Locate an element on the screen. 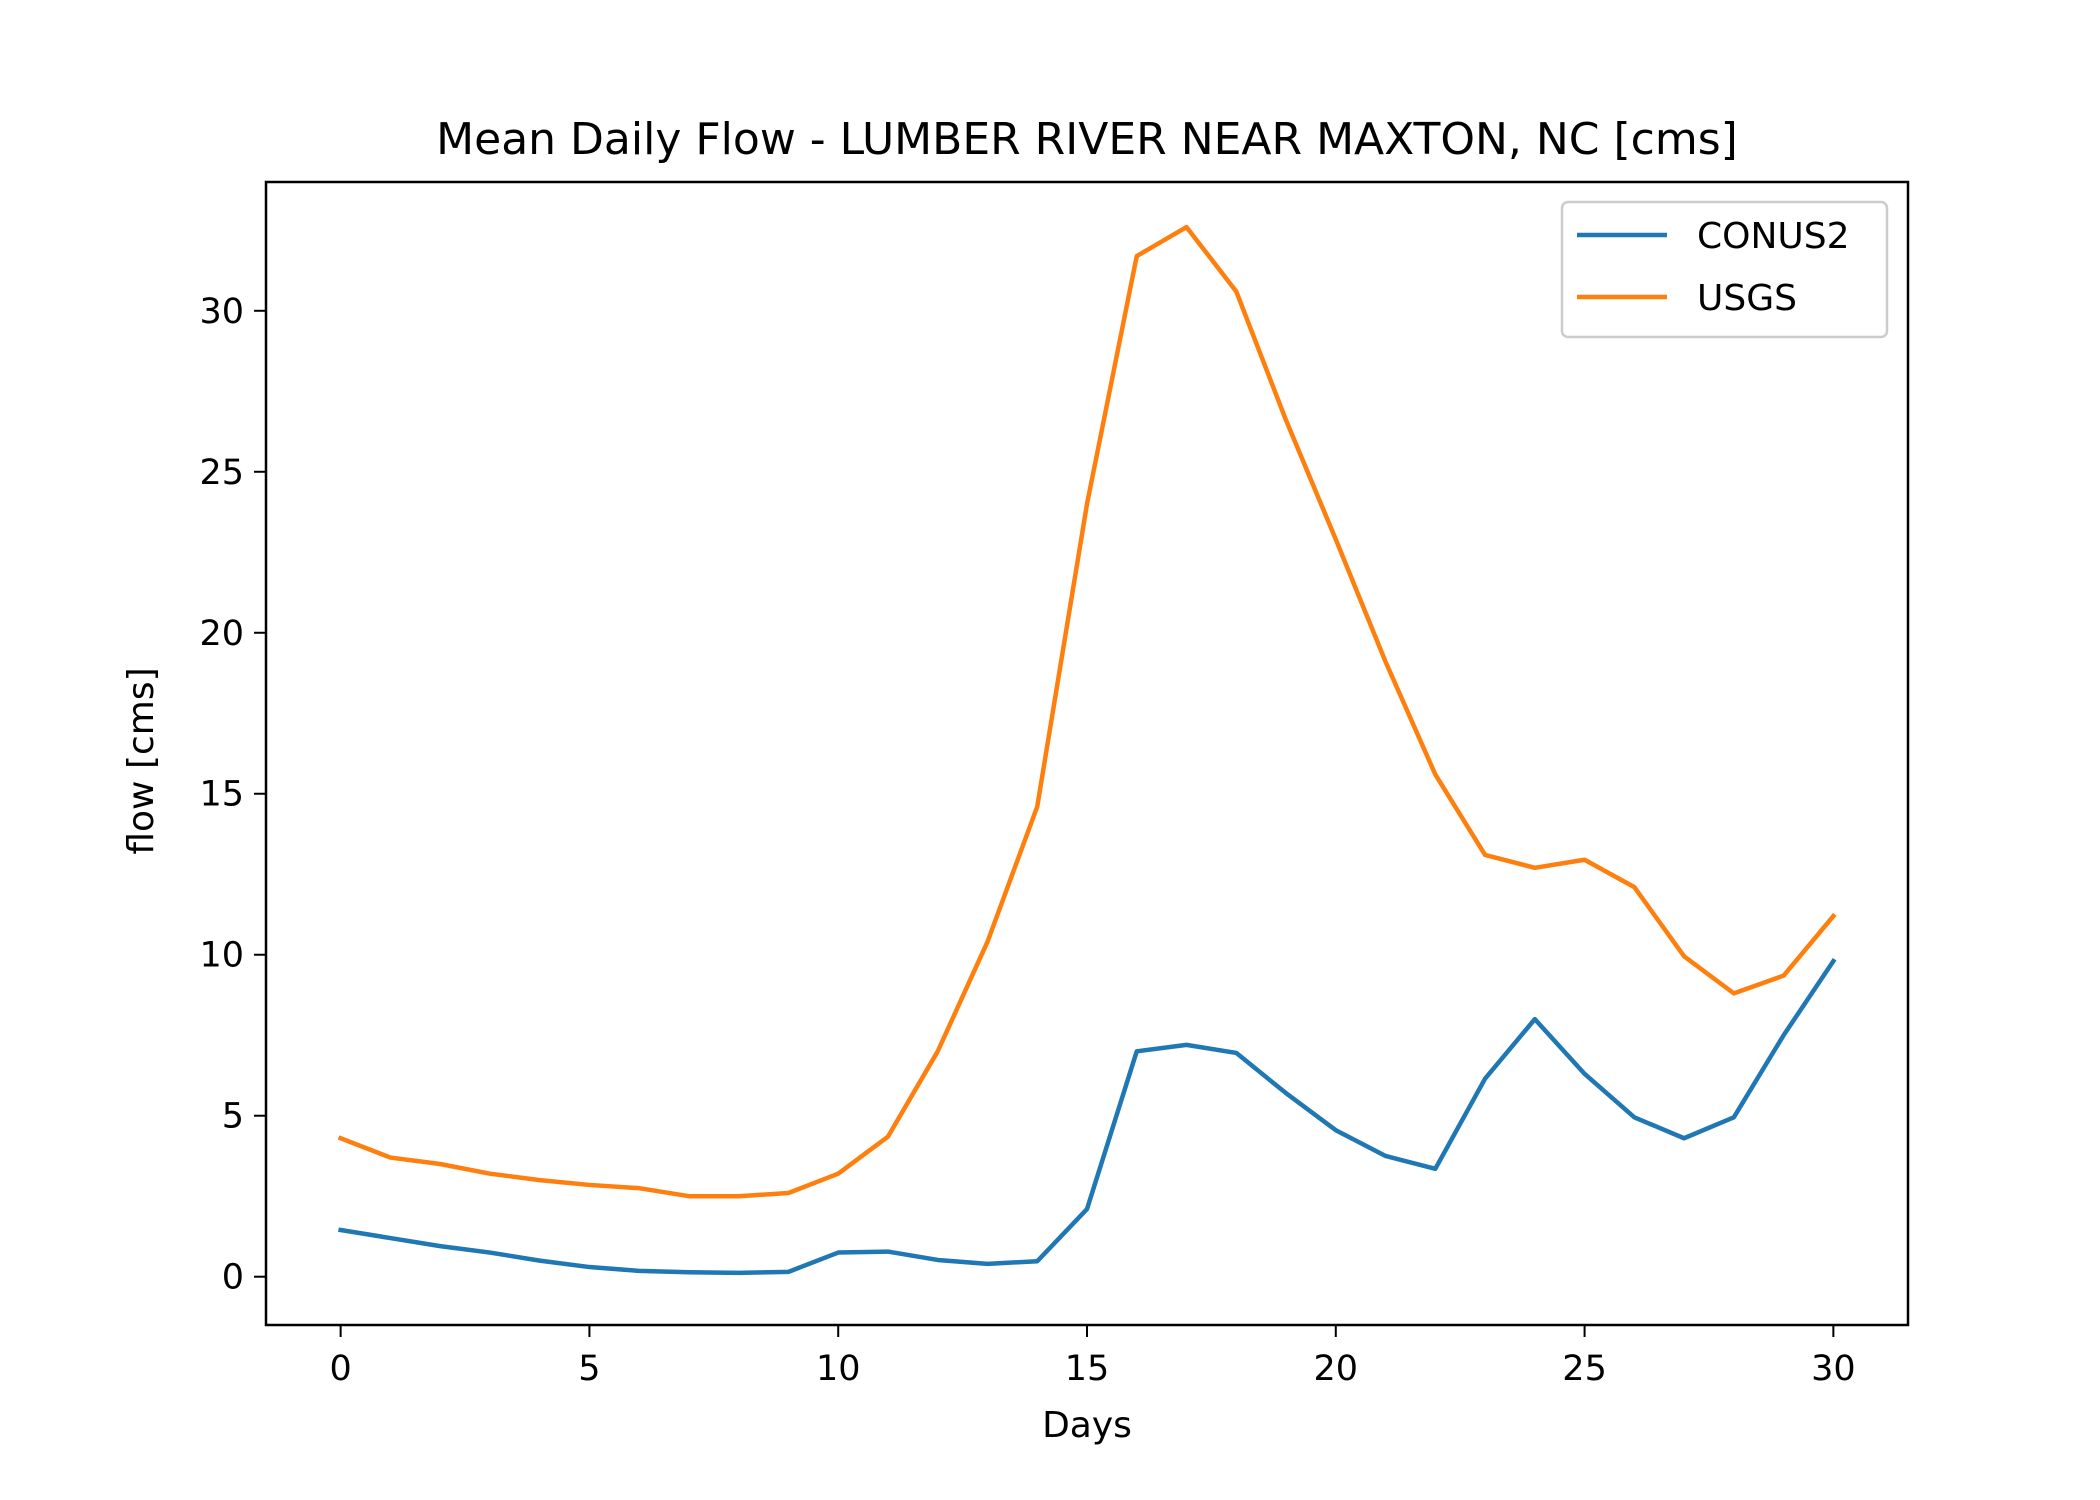 The width and height of the screenshot is (2100, 1500). x-tick-label: 5 is located at coordinates (589, 1369).